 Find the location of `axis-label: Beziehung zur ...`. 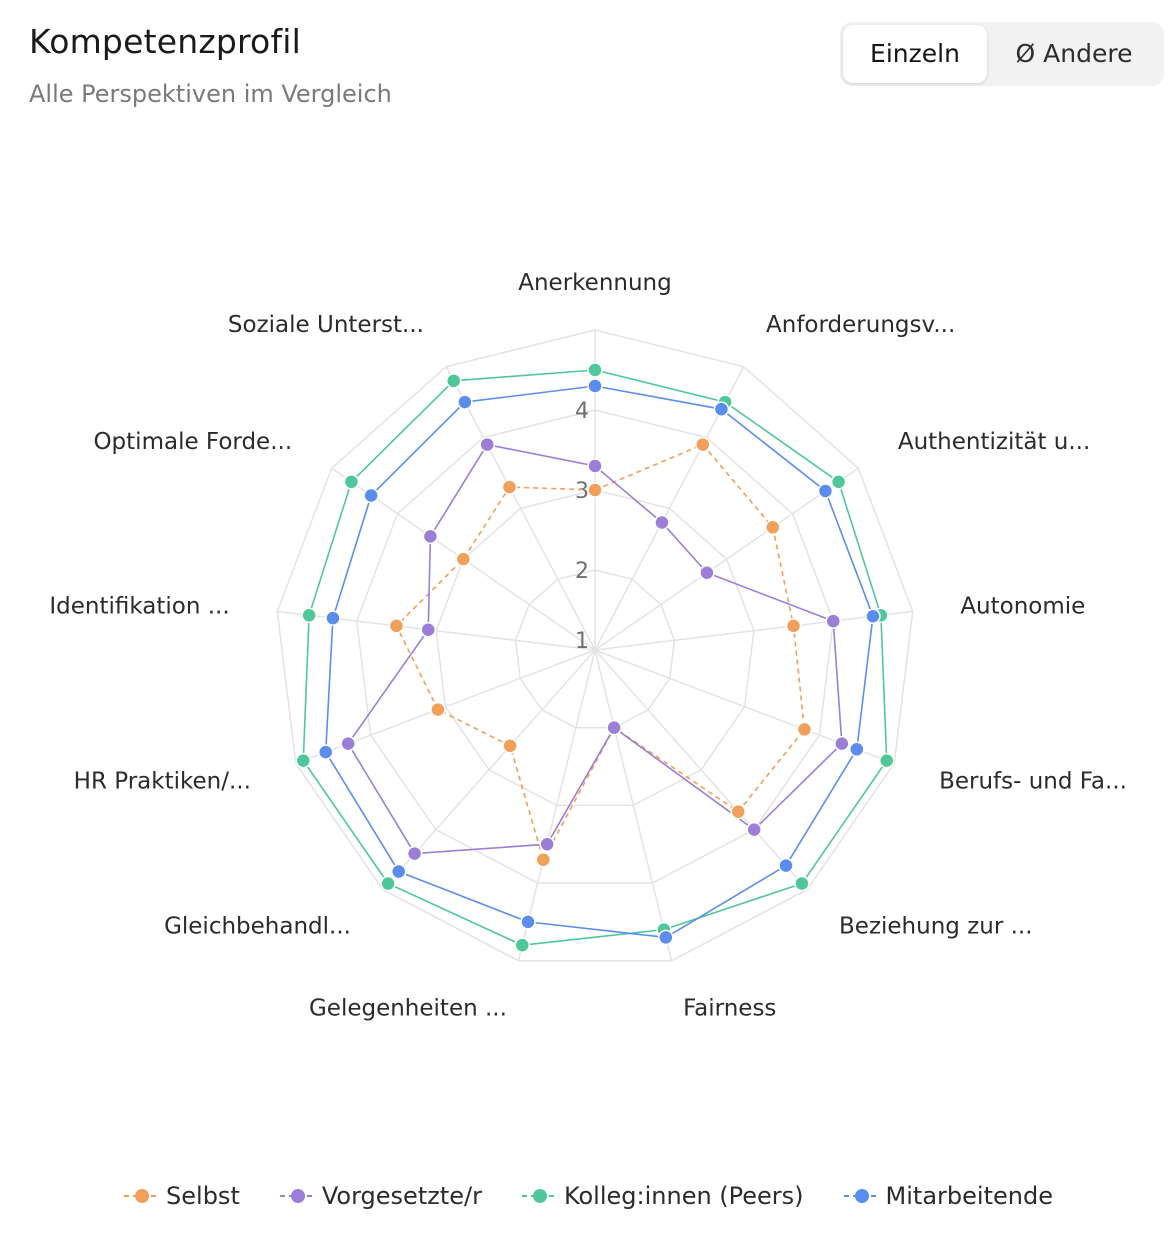

axis-label: Beziehung zur ... is located at coordinates (936, 926).